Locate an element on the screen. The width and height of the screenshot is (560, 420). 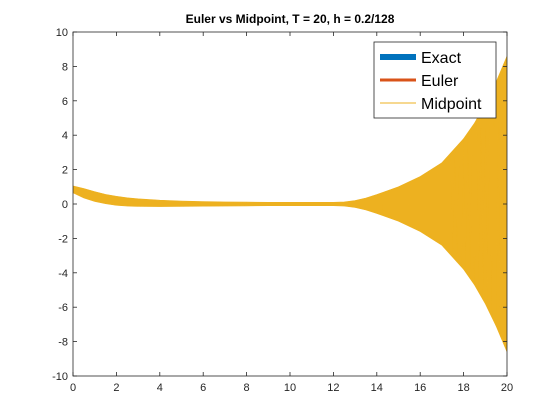
y-tick-label: -6 is located at coordinates (63, 308).